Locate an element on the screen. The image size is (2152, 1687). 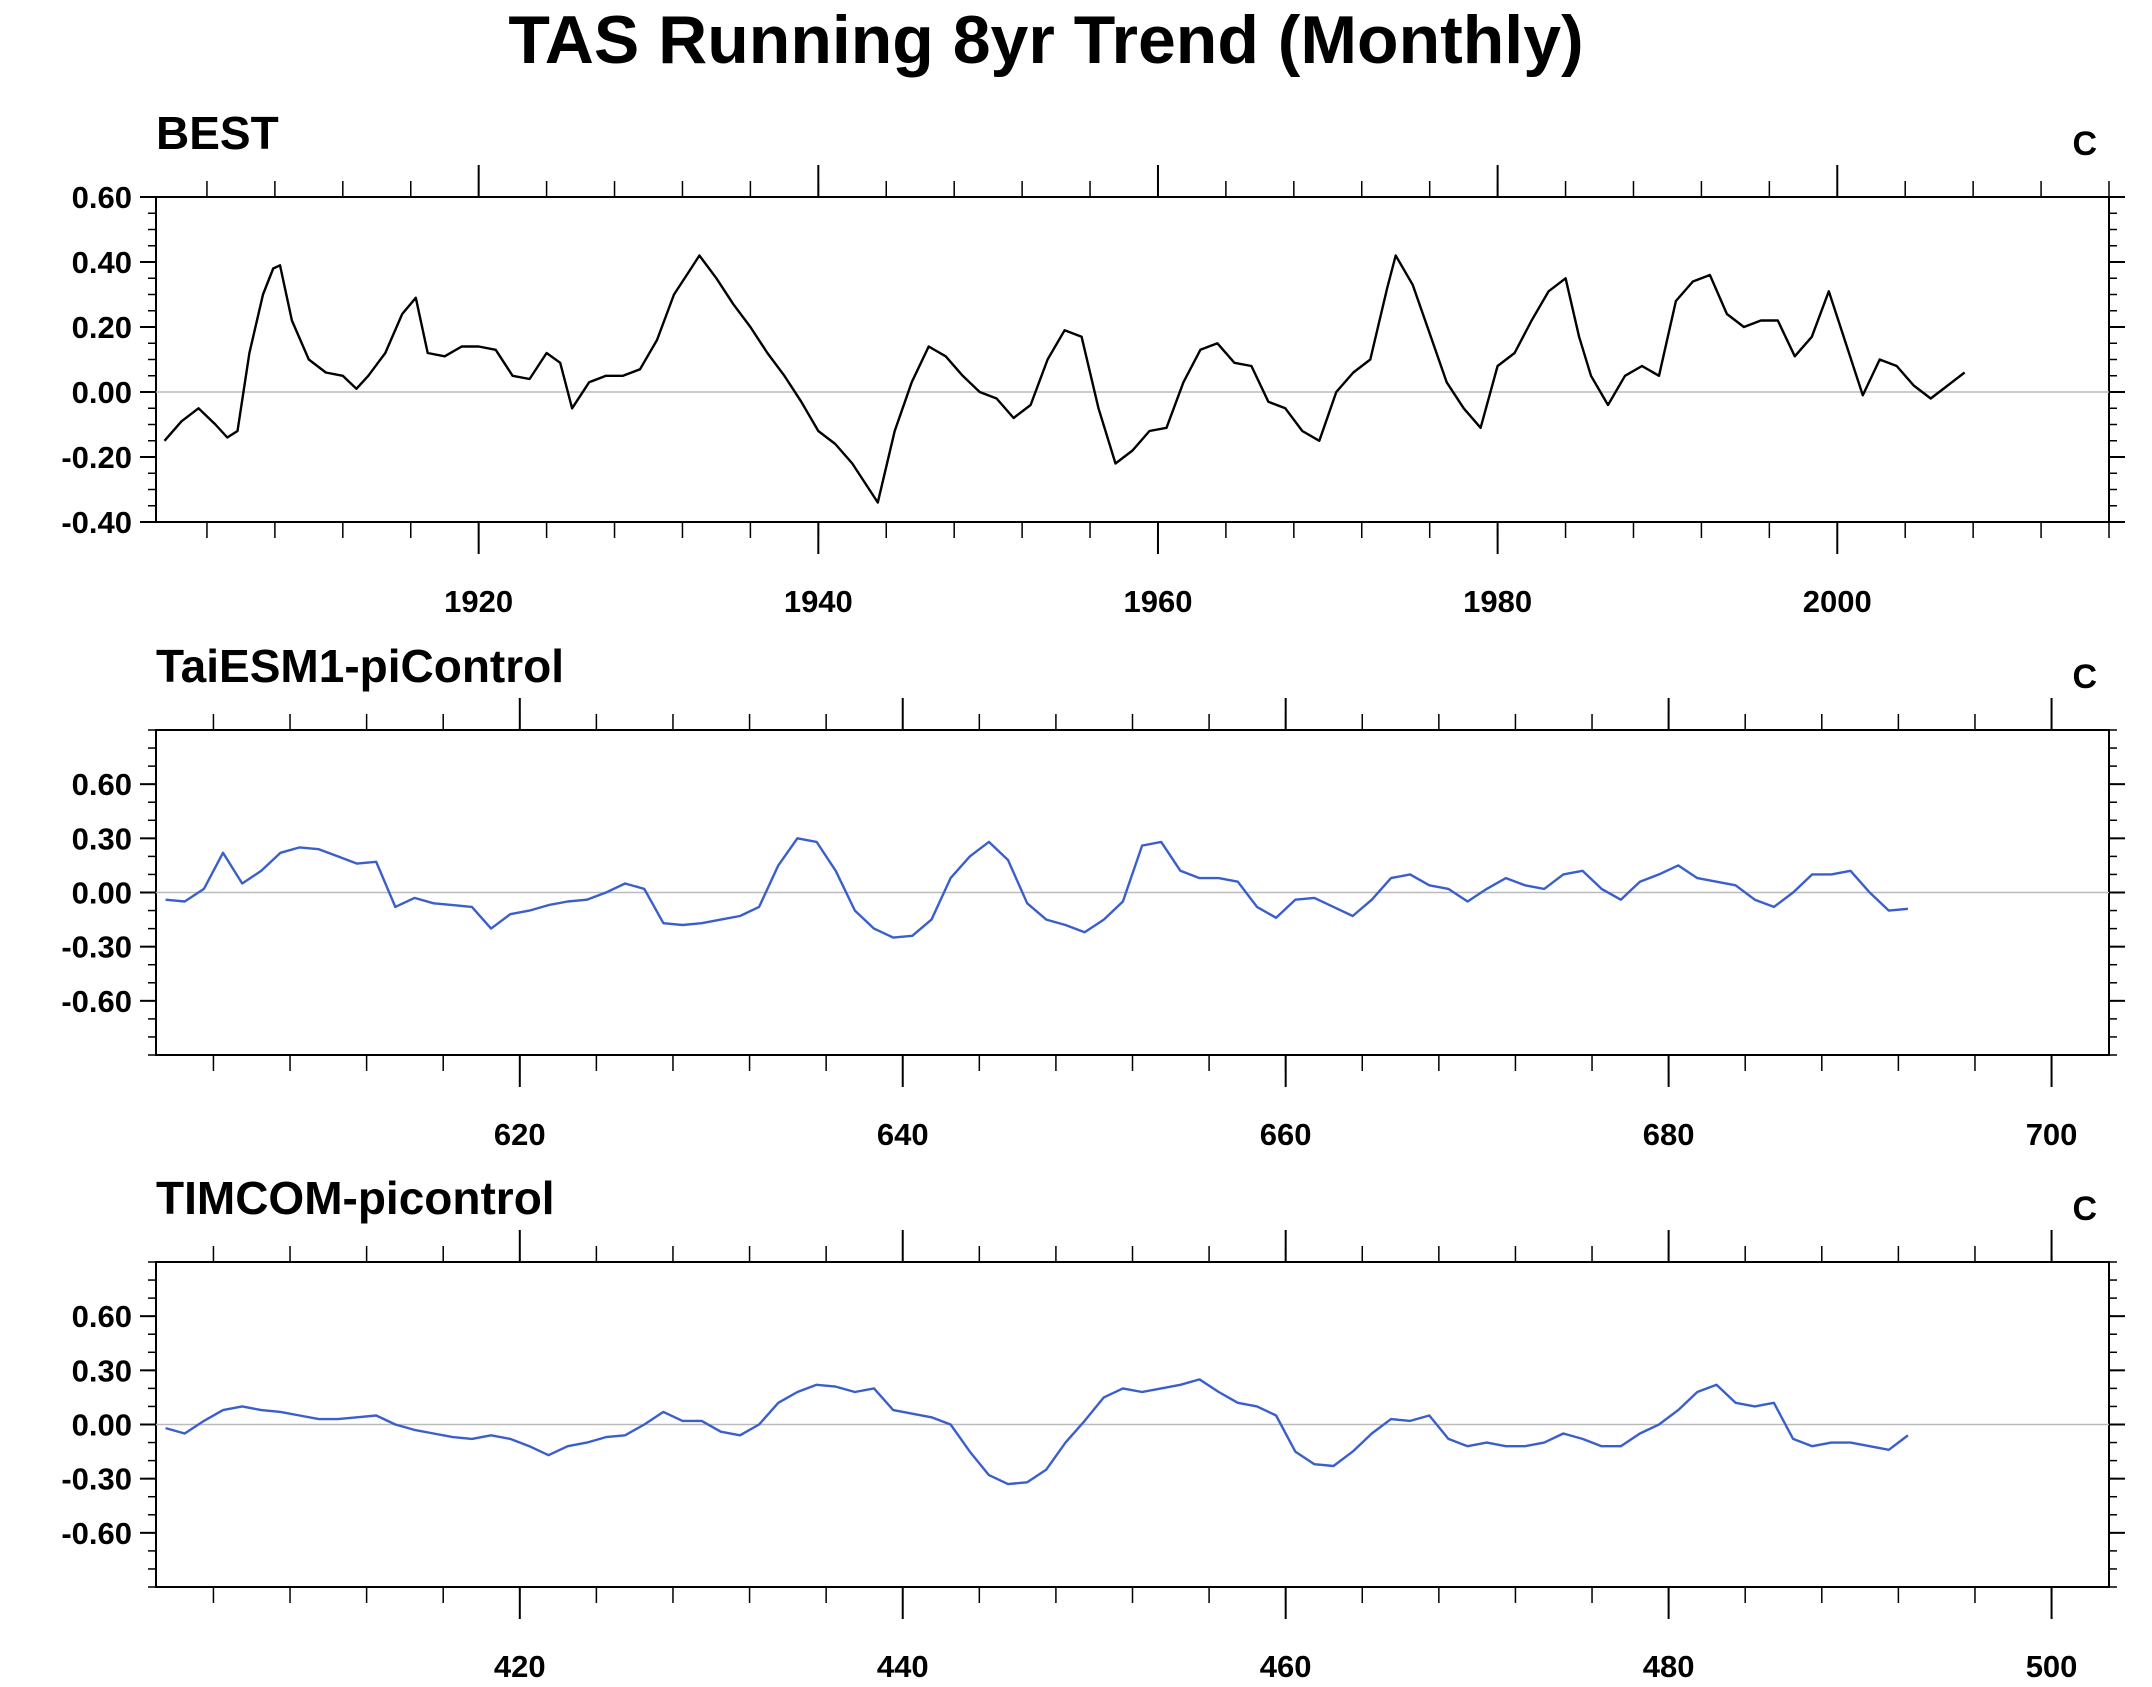
x-tick-label: 500 is located at coordinates (2052, 1666).